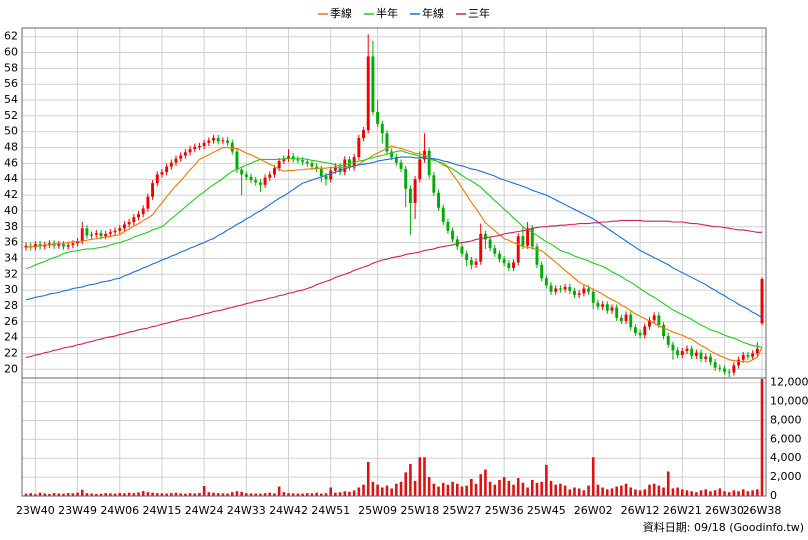 Image resolution: width=808 pixels, height=540 pixels. What do you see at coordinates (11, 67) in the screenshot?
I see `y-tick-label: 58` at bounding box center [11, 67].